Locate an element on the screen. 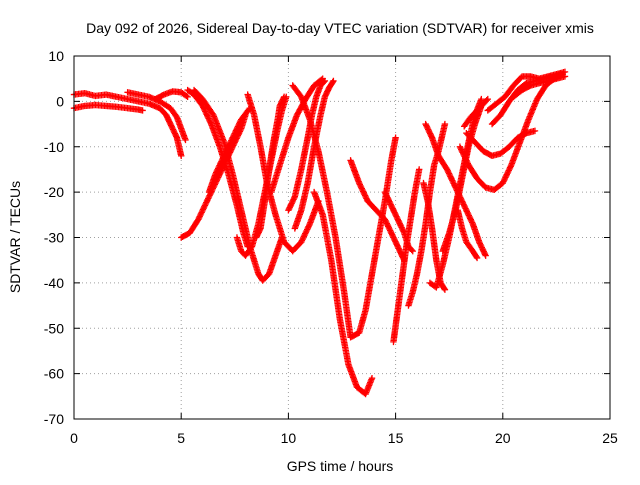 This screenshot has width=640, height=485. y-tick-label: 10 is located at coordinates (56, 56).